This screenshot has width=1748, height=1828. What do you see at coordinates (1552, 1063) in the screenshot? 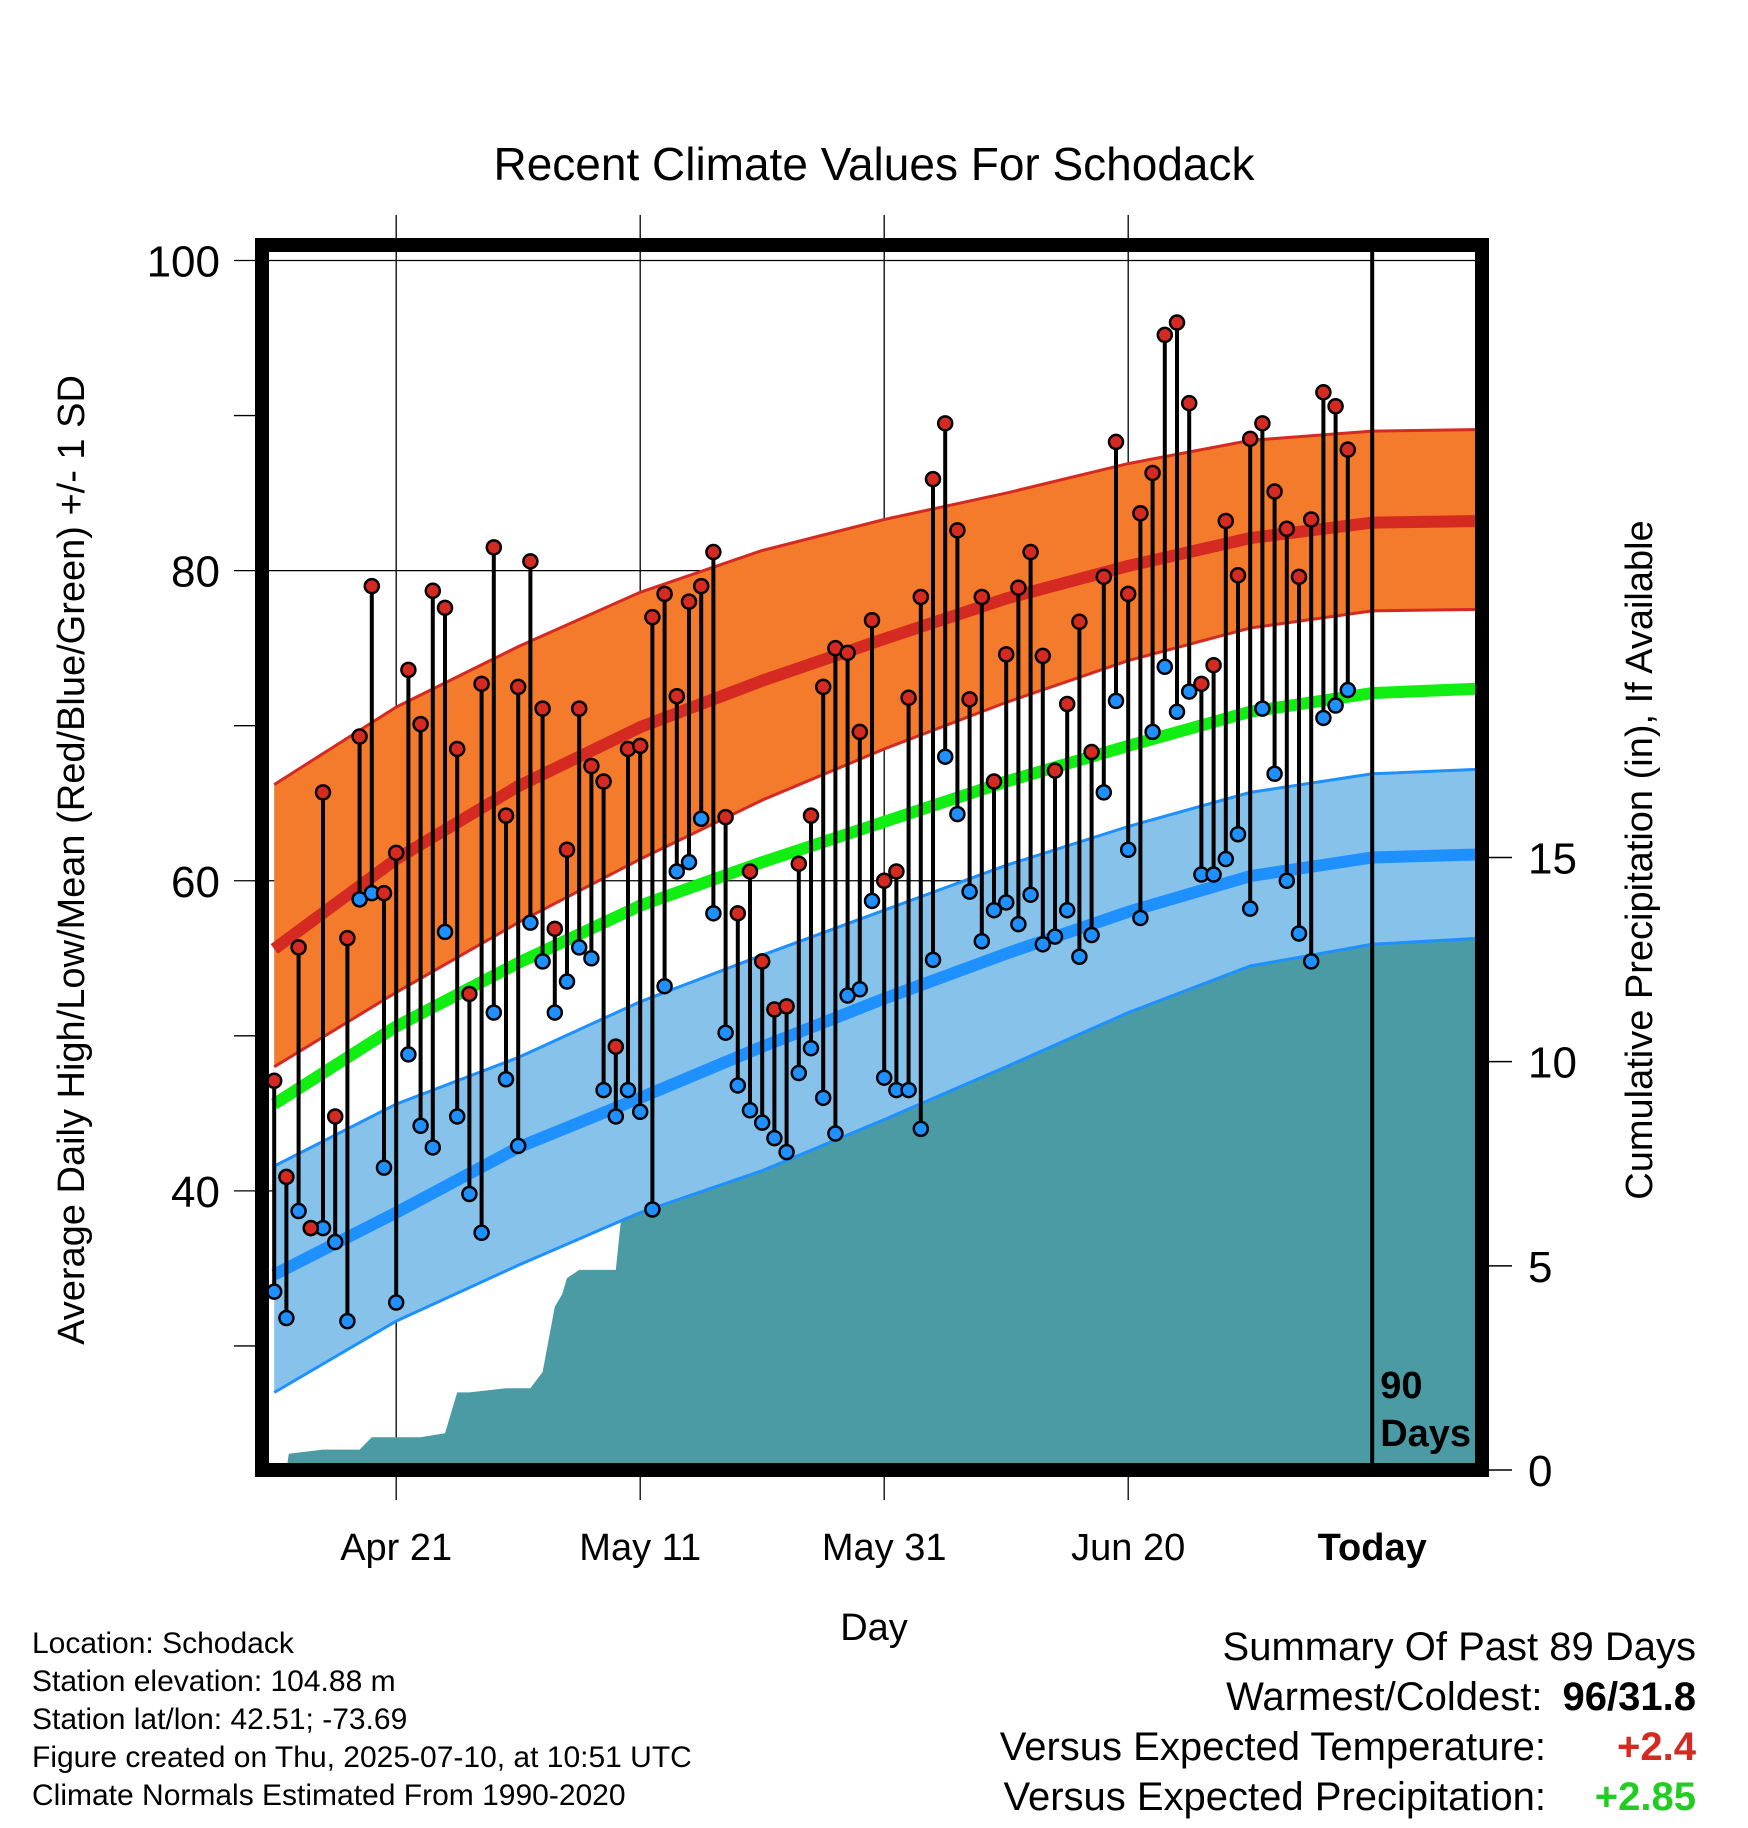
I see `y2-tick-label-10: 10` at bounding box center [1552, 1063].